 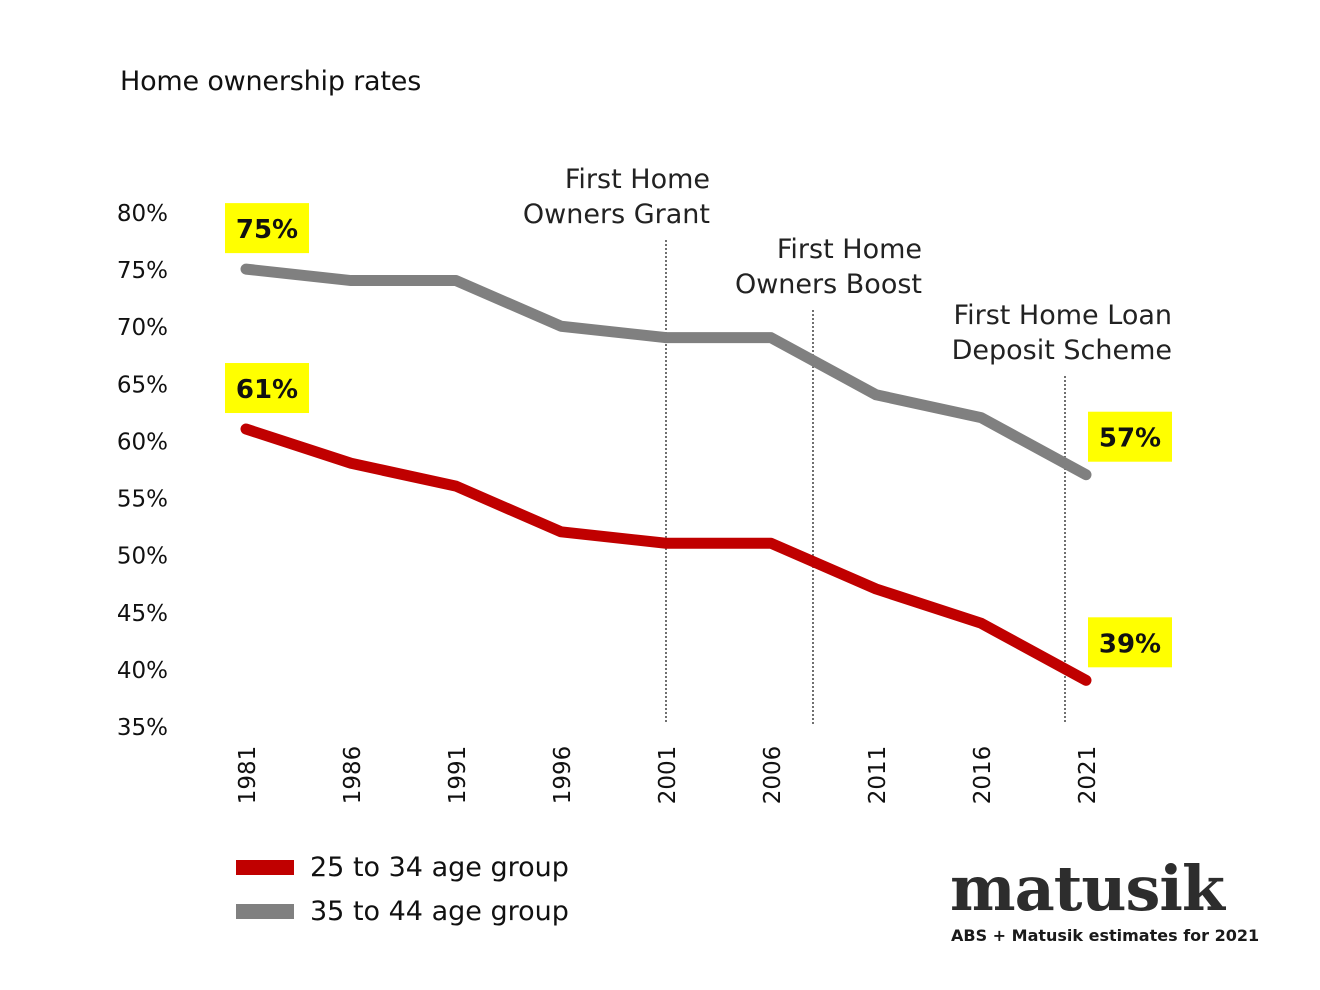 What do you see at coordinates (668, 775) in the screenshot?
I see `x-tick-label: 2001` at bounding box center [668, 775].